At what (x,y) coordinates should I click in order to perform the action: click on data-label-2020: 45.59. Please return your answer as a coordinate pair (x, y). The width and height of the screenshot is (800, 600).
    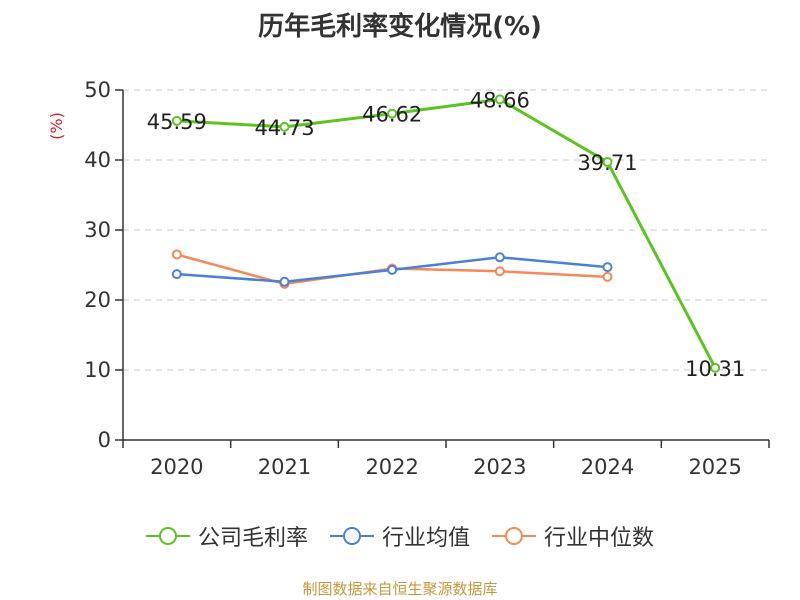
    Looking at the image, I should click on (177, 122).